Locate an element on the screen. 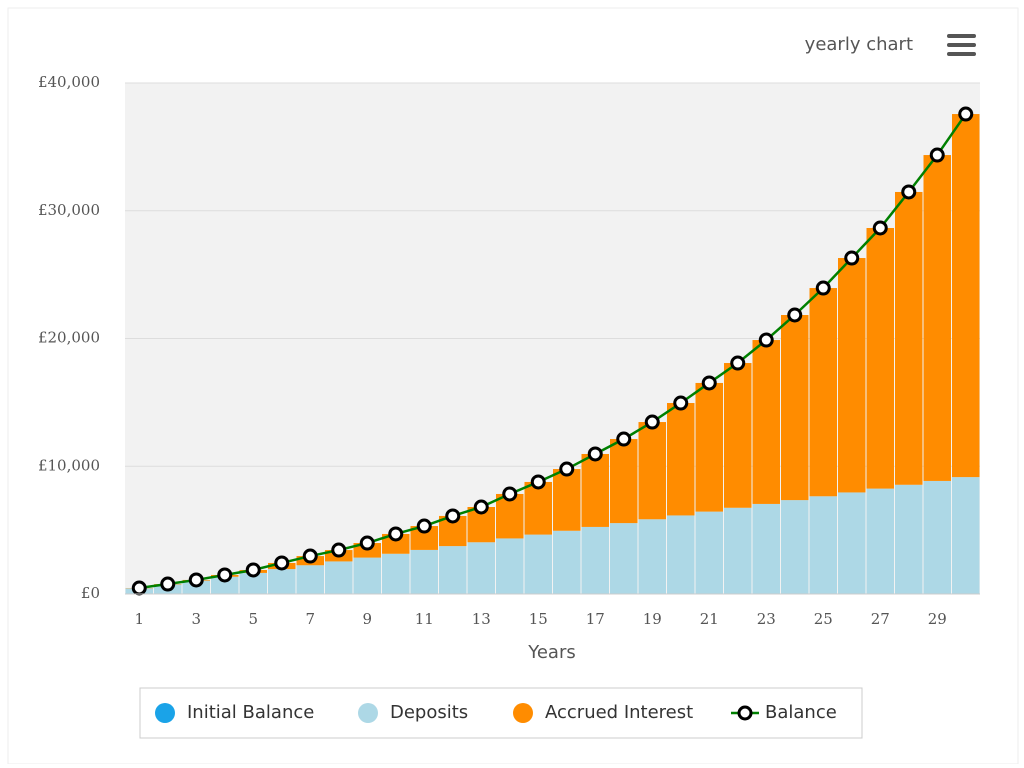  x-tick-label: 5 is located at coordinates (253, 619).